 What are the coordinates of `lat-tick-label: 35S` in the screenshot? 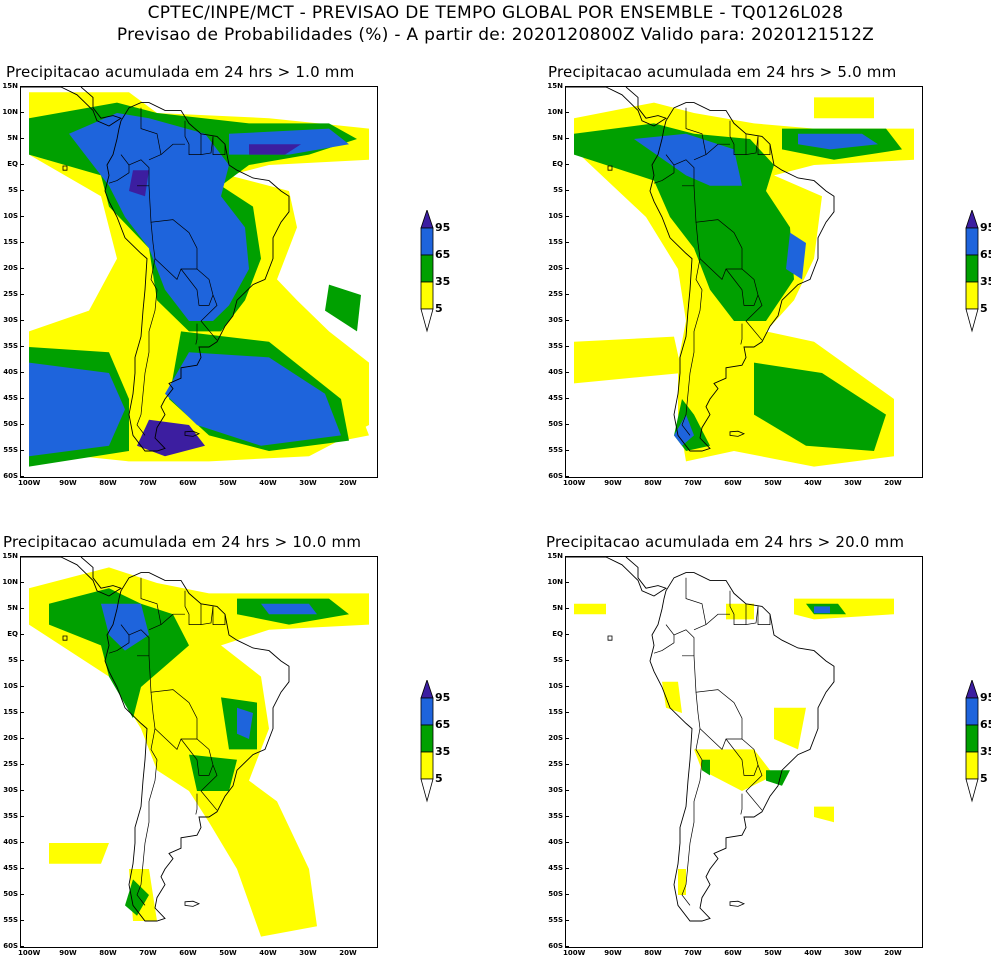 It's located at (555, 816).